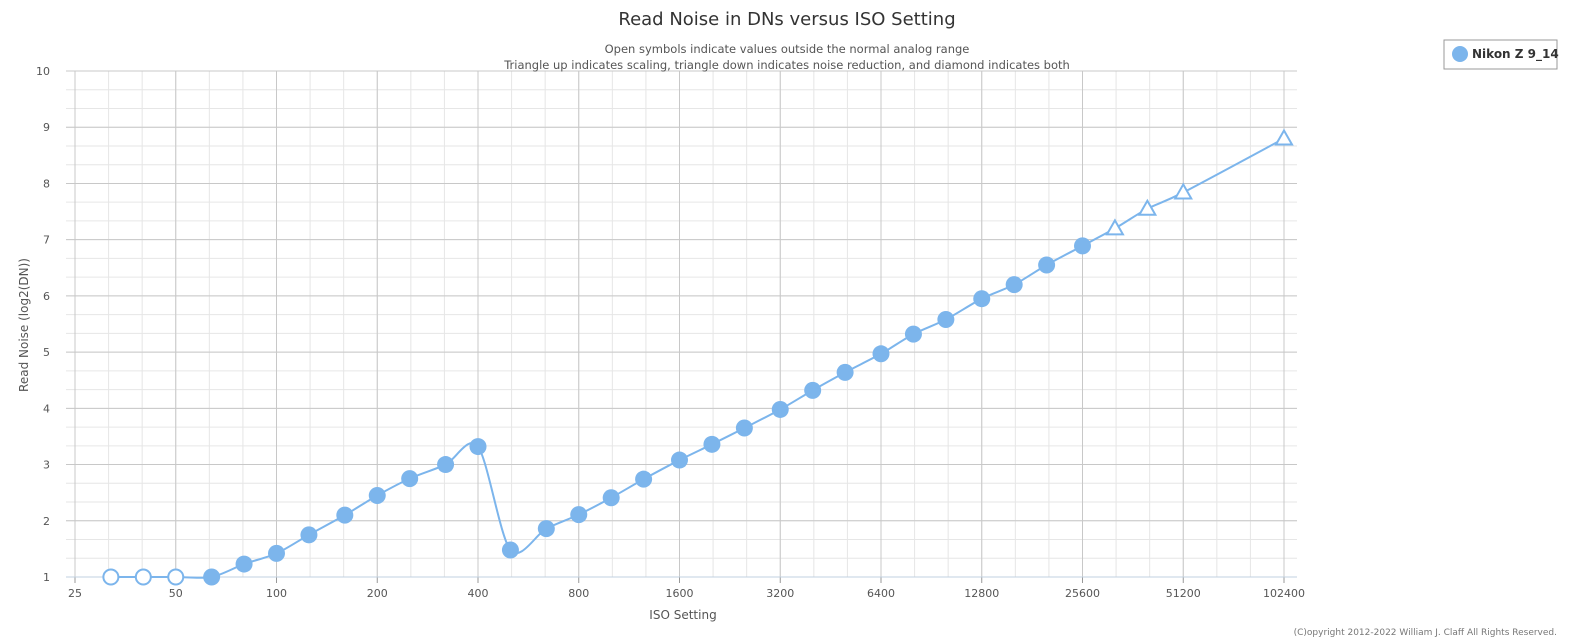 Image resolution: width=1575 pixels, height=642 pixels. I want to click on x-tick-label: 12800, so click(981, 593).